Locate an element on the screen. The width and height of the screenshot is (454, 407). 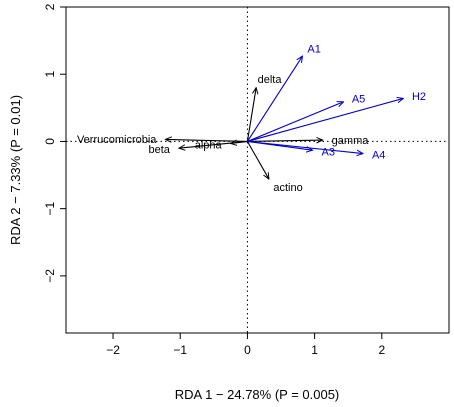
vector-arrow-a4 is located at coordinates (305, 146).